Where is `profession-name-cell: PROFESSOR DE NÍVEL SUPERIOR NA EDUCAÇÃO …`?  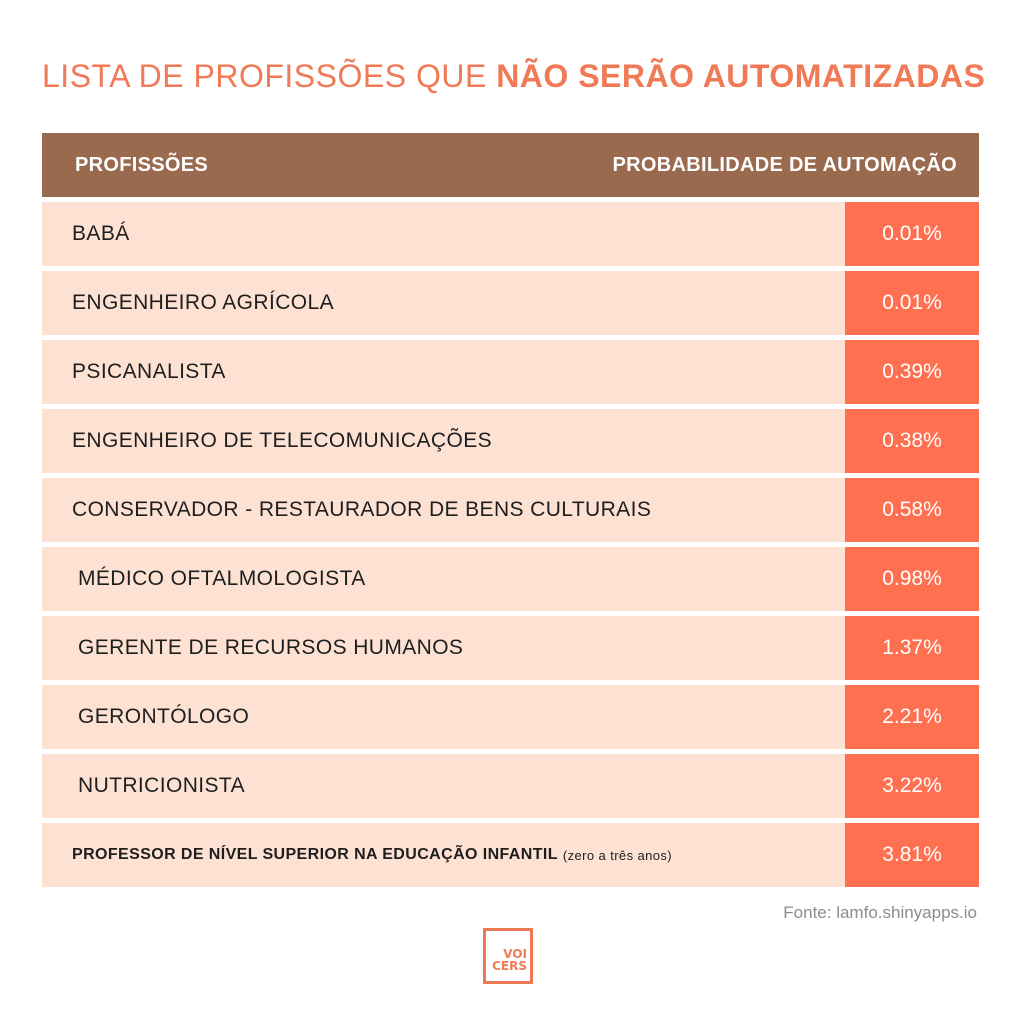
profession-name-cell: PROFESSOR DE NÍVEL SUPERIOR NA EDUCAÇÃO … is located at coordinates (443, 855).